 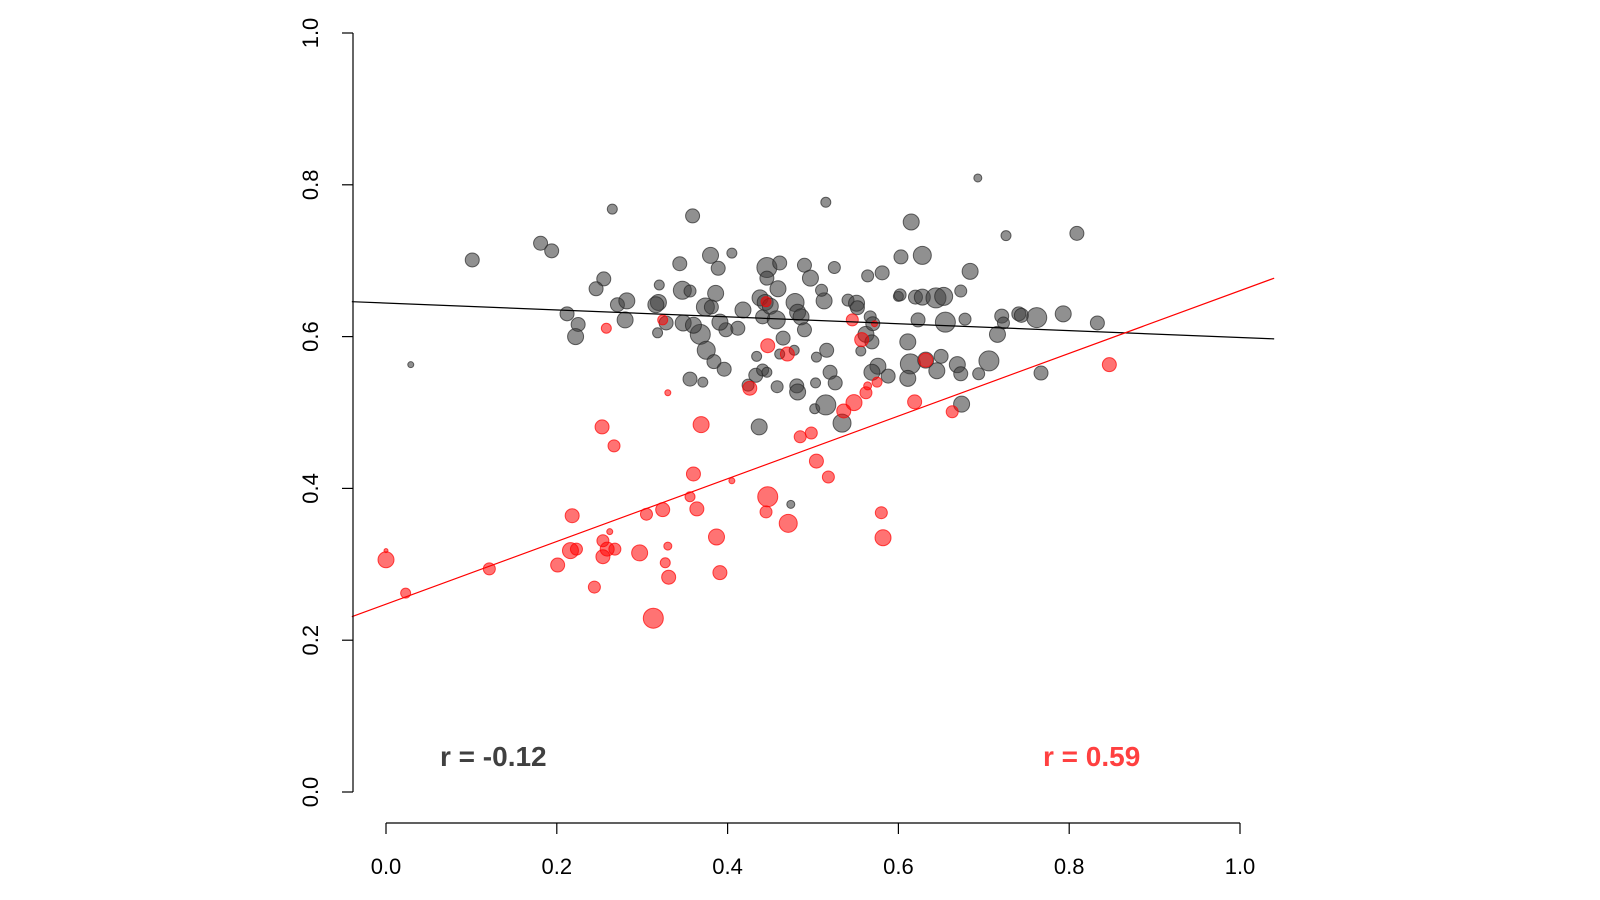 I want to click on x-axis: 0.0 0.2 0.4 0.6 0.8 1.0, so click(x=813, y=850).